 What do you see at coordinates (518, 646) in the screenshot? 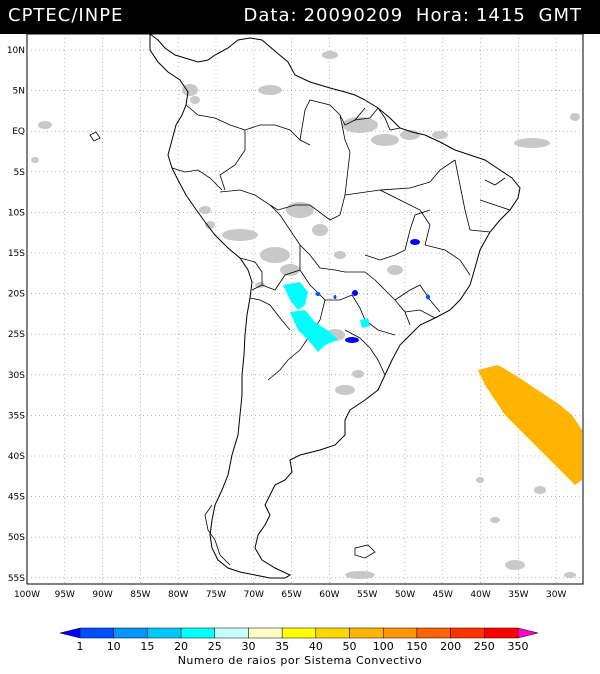
I see `legend-tick-label: 350` at bounding box center [518, 646].